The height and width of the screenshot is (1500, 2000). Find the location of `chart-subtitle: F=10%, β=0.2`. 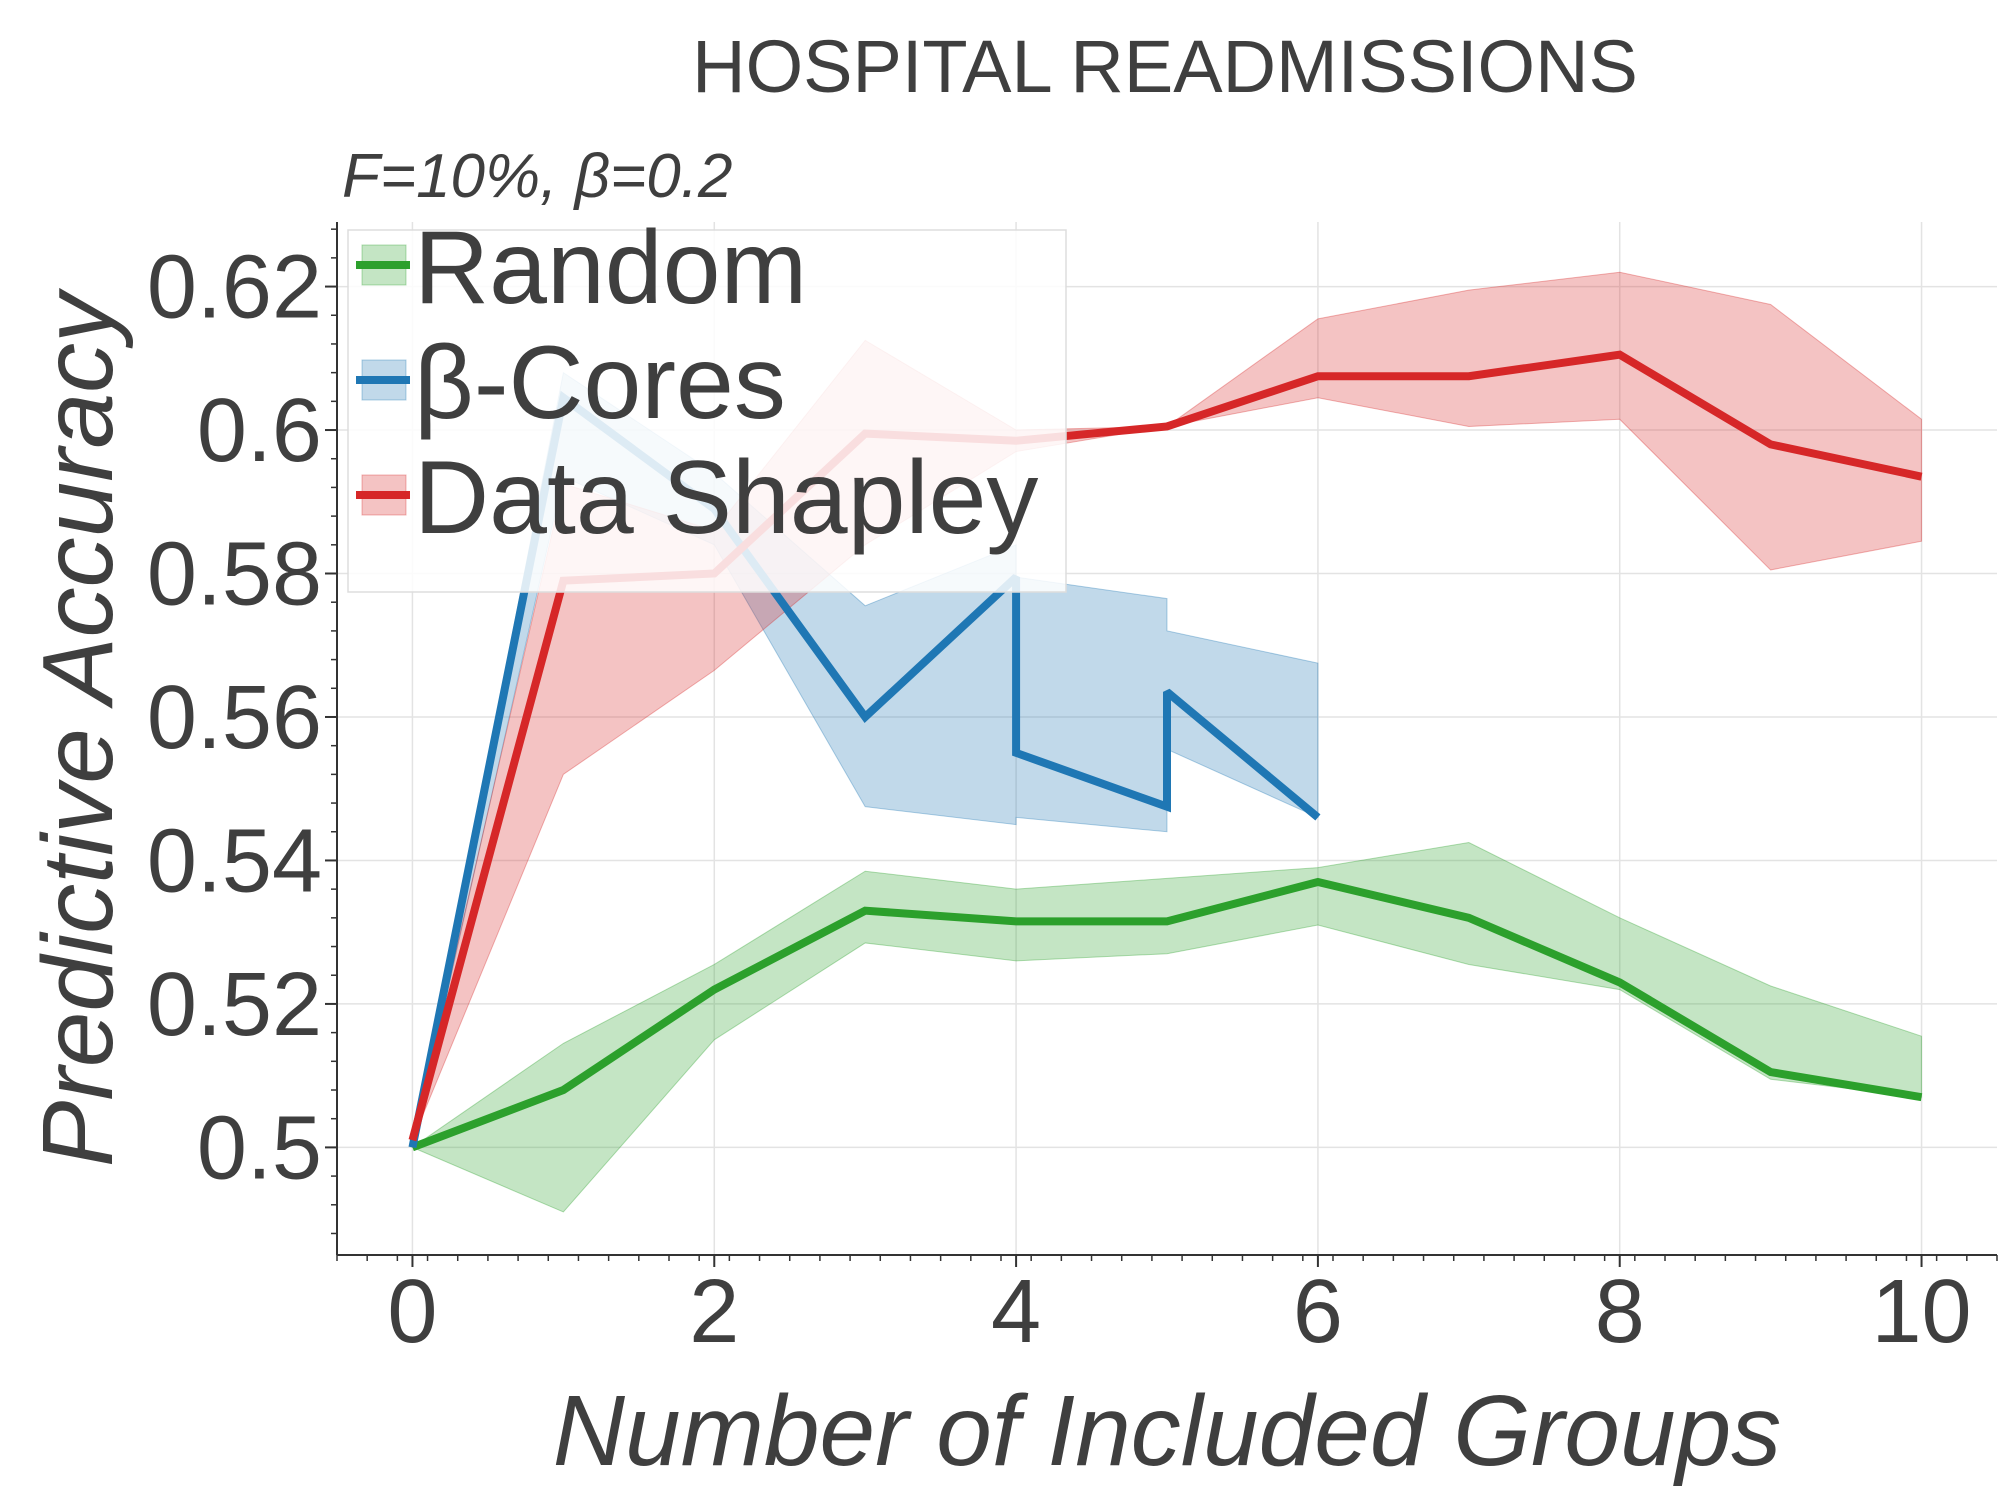

chart-subtitle: F=10%, β=0.2 is located at coordinates (537, 176).